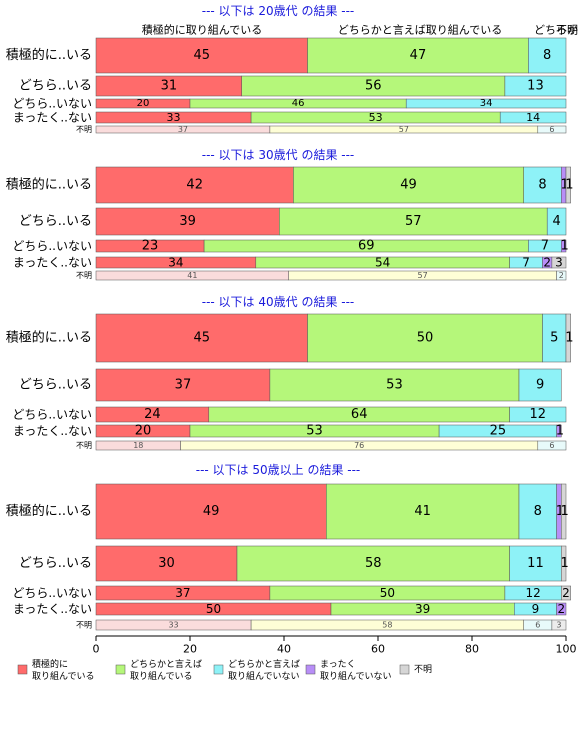 The image size is (580, 747). I want to click on bar-value-label: 24, so click(152, 414).